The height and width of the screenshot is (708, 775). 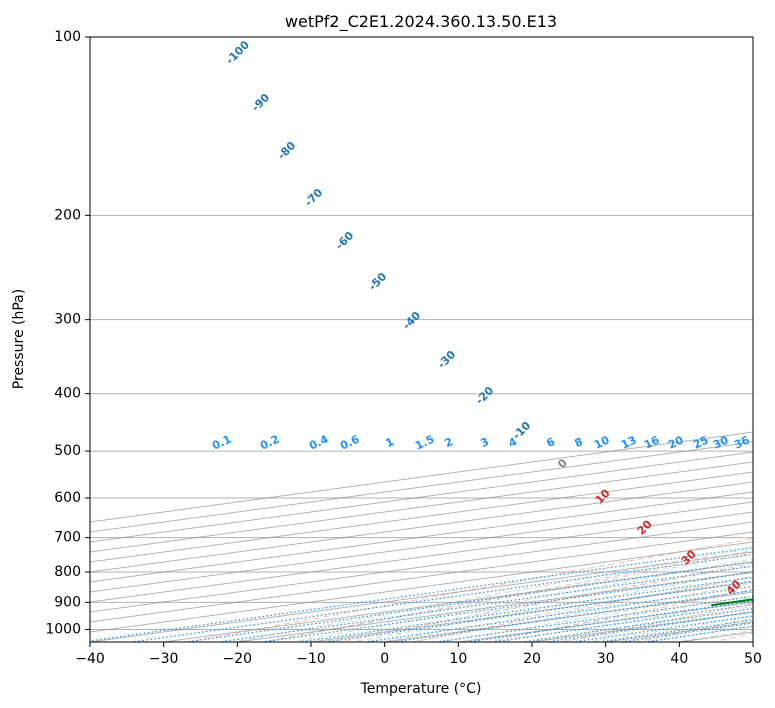 I want to click on mixing-ratio-label: 36, so click(x=742, y=442).